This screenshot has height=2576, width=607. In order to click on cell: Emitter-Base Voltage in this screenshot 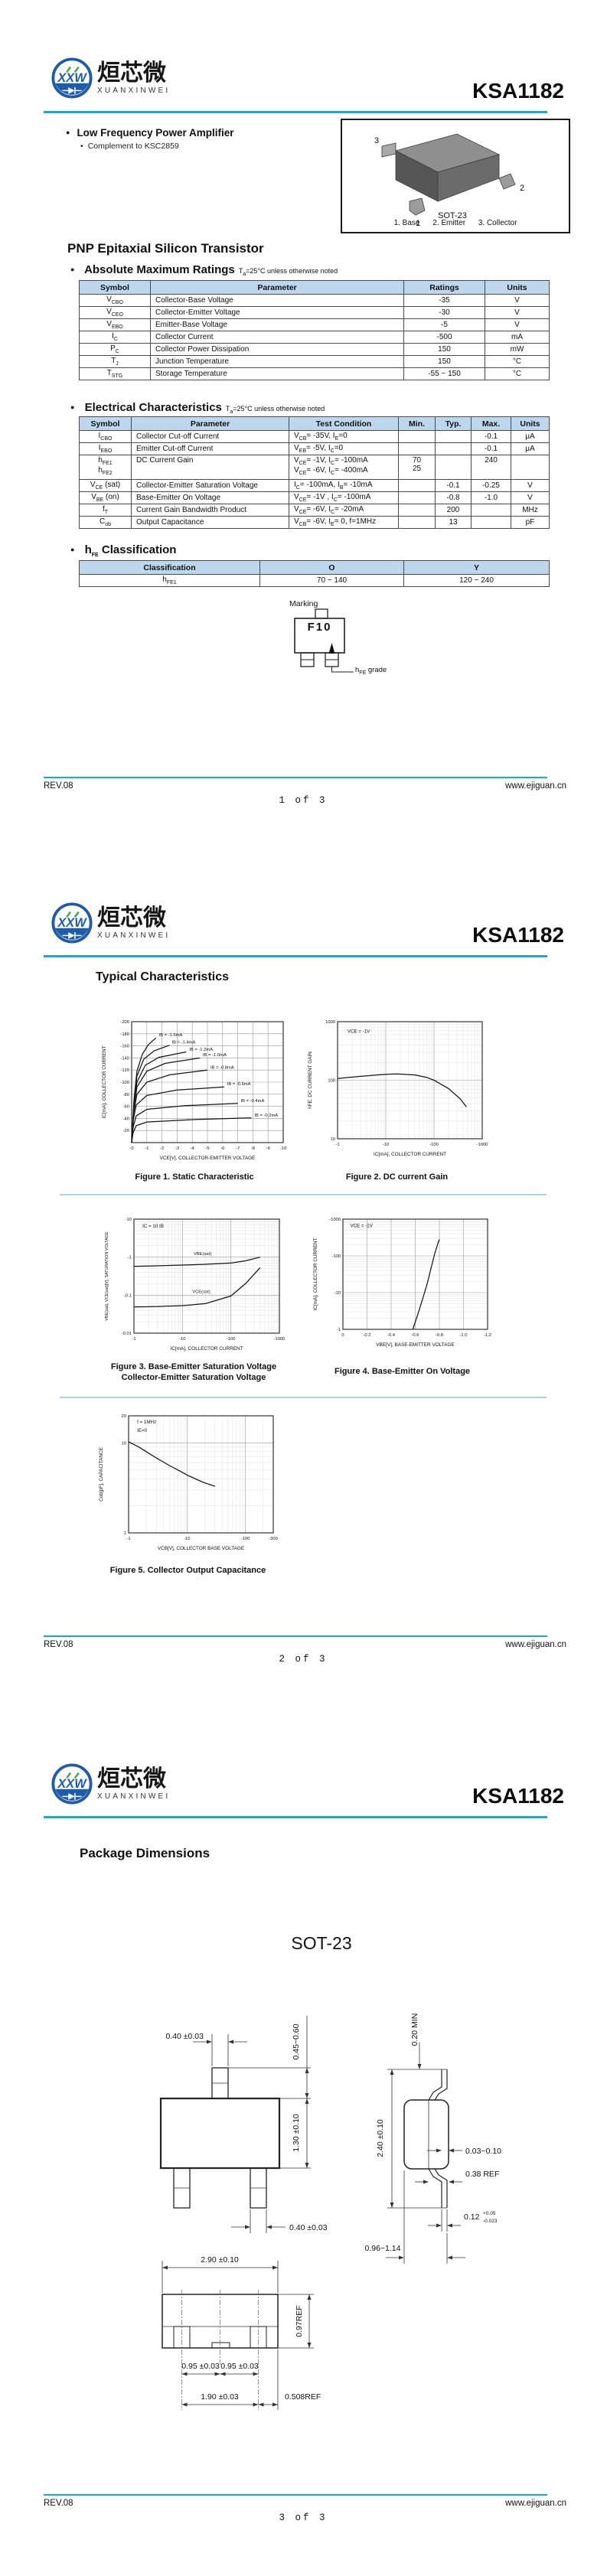, I will do `click(277, 324)`.